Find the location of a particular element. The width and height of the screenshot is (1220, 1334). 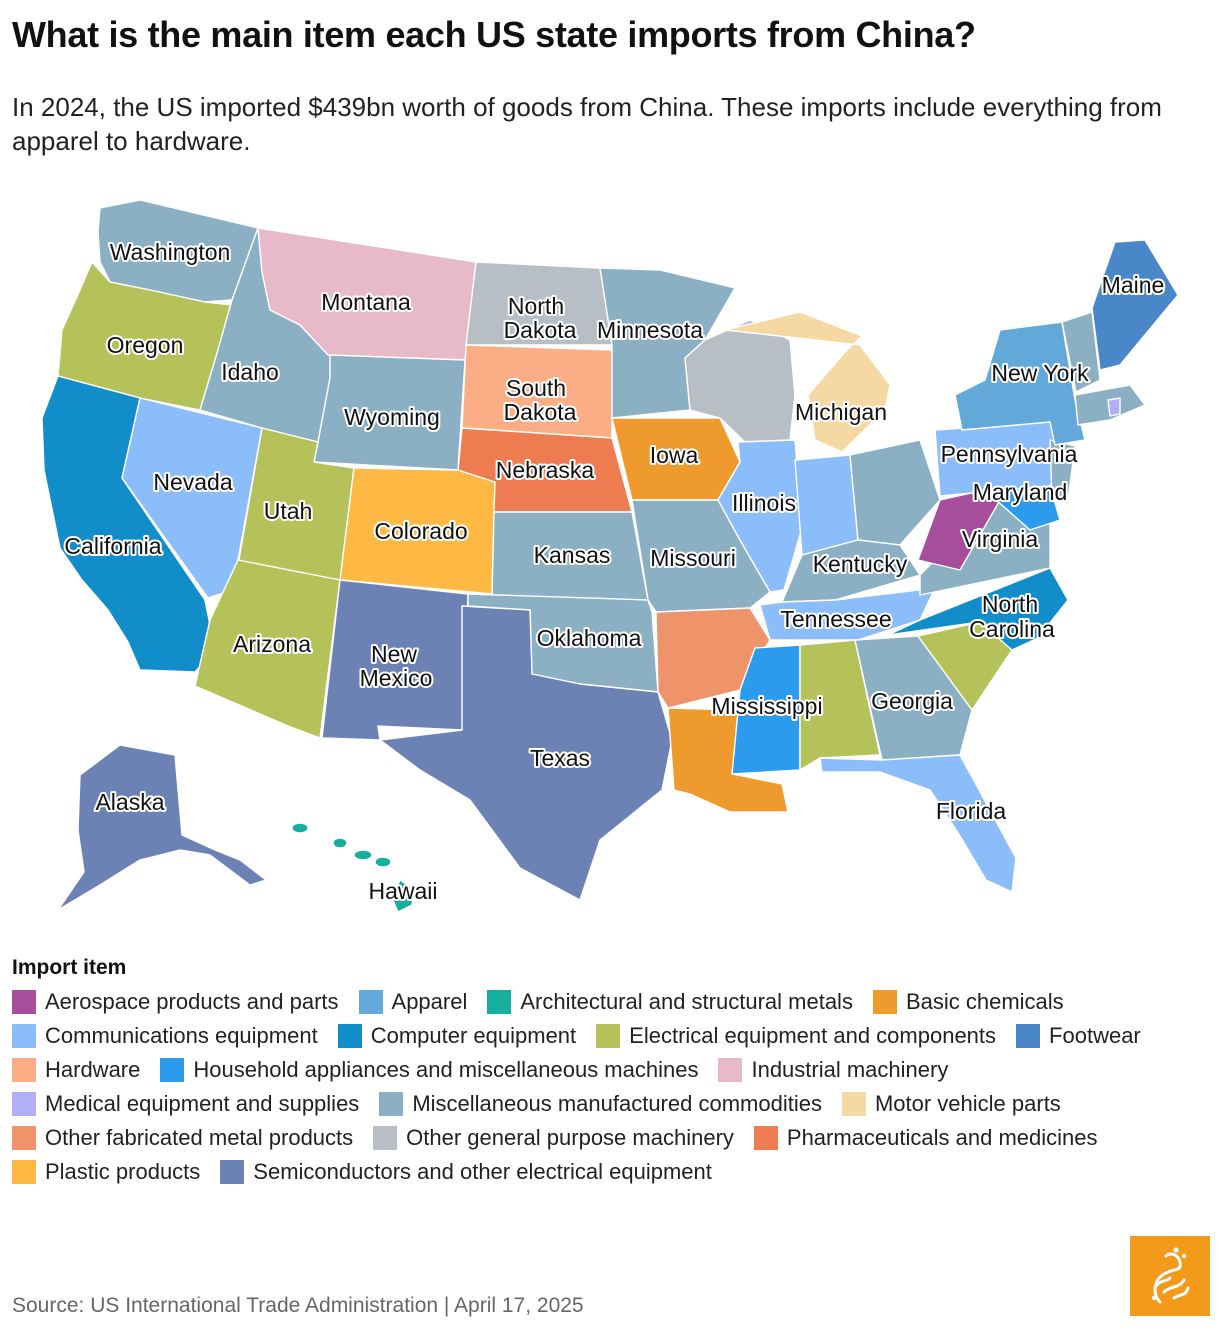

state-texas is located at coordinates (526, 753).